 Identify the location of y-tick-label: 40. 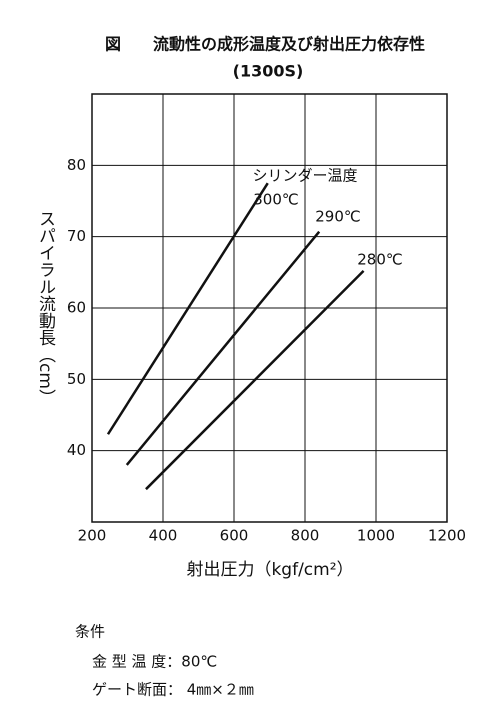
(76, 450).